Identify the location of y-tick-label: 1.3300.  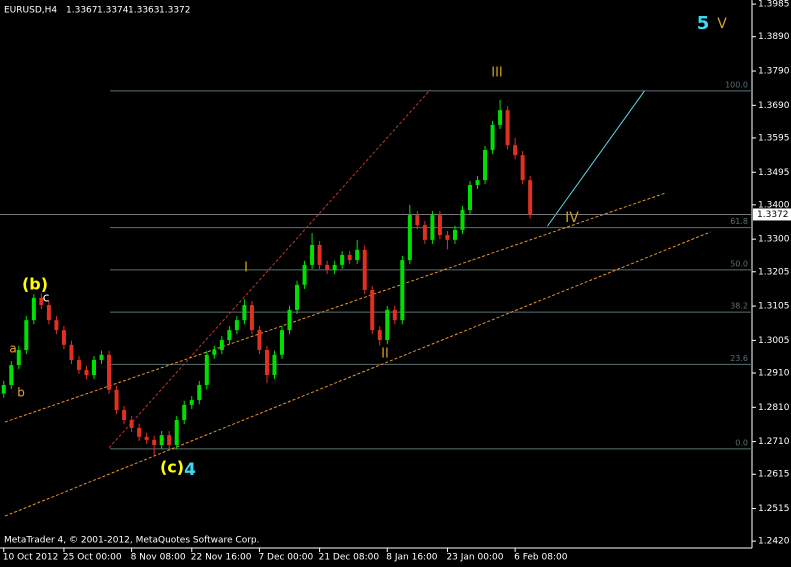
(774, 240).